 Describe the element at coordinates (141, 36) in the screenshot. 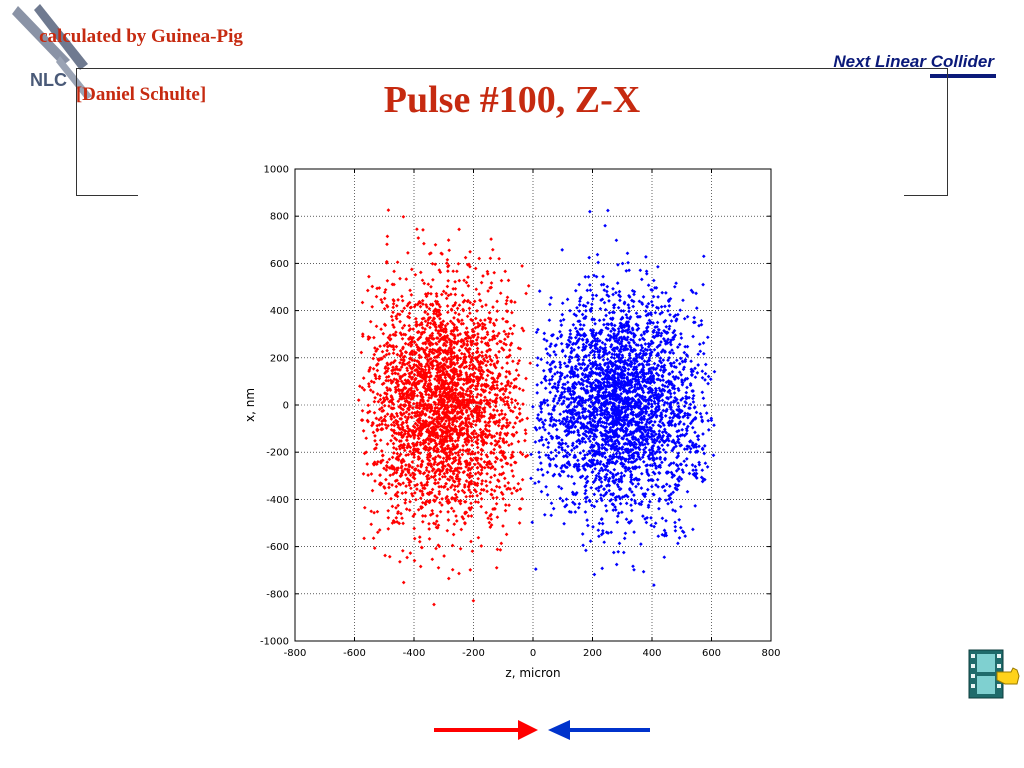

I see `credit-line-1: calculated by Guinea-Pig` at that location.